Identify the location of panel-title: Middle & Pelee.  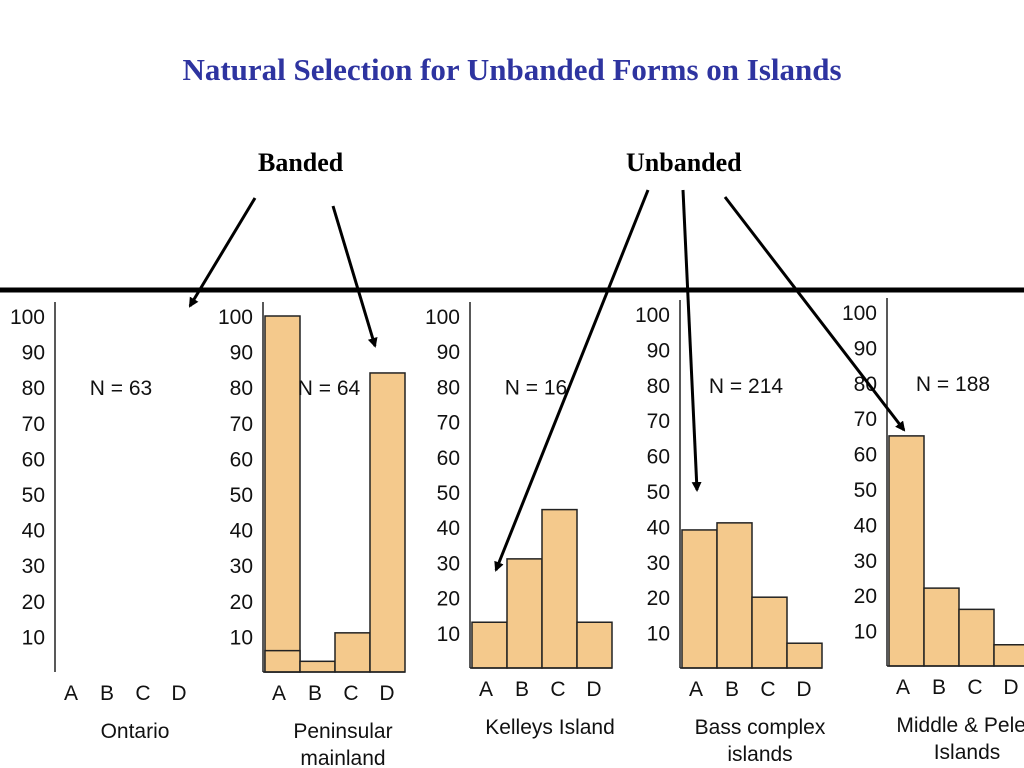
(960, 725).